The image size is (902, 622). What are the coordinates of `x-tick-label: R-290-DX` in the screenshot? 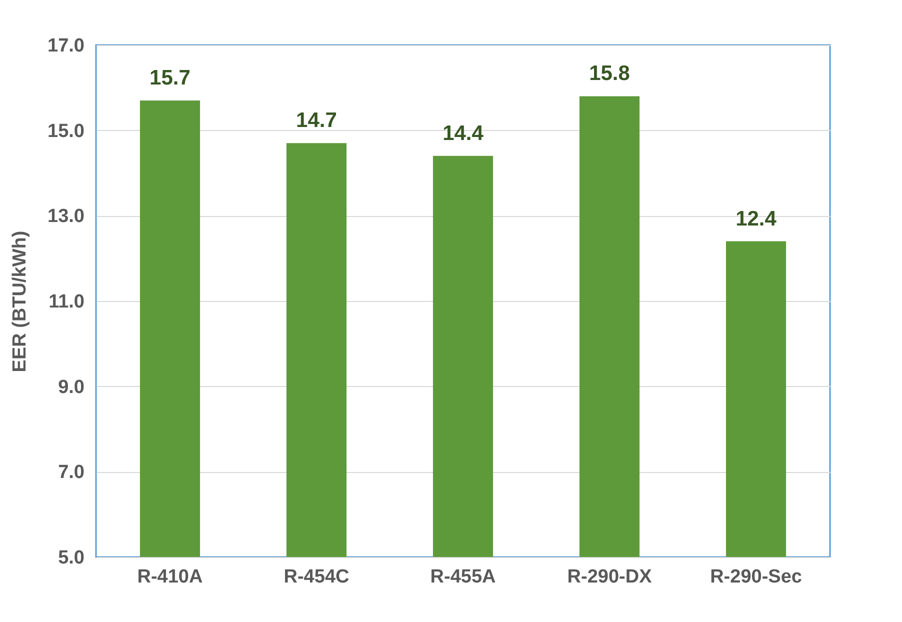 It's located at (609, 577).